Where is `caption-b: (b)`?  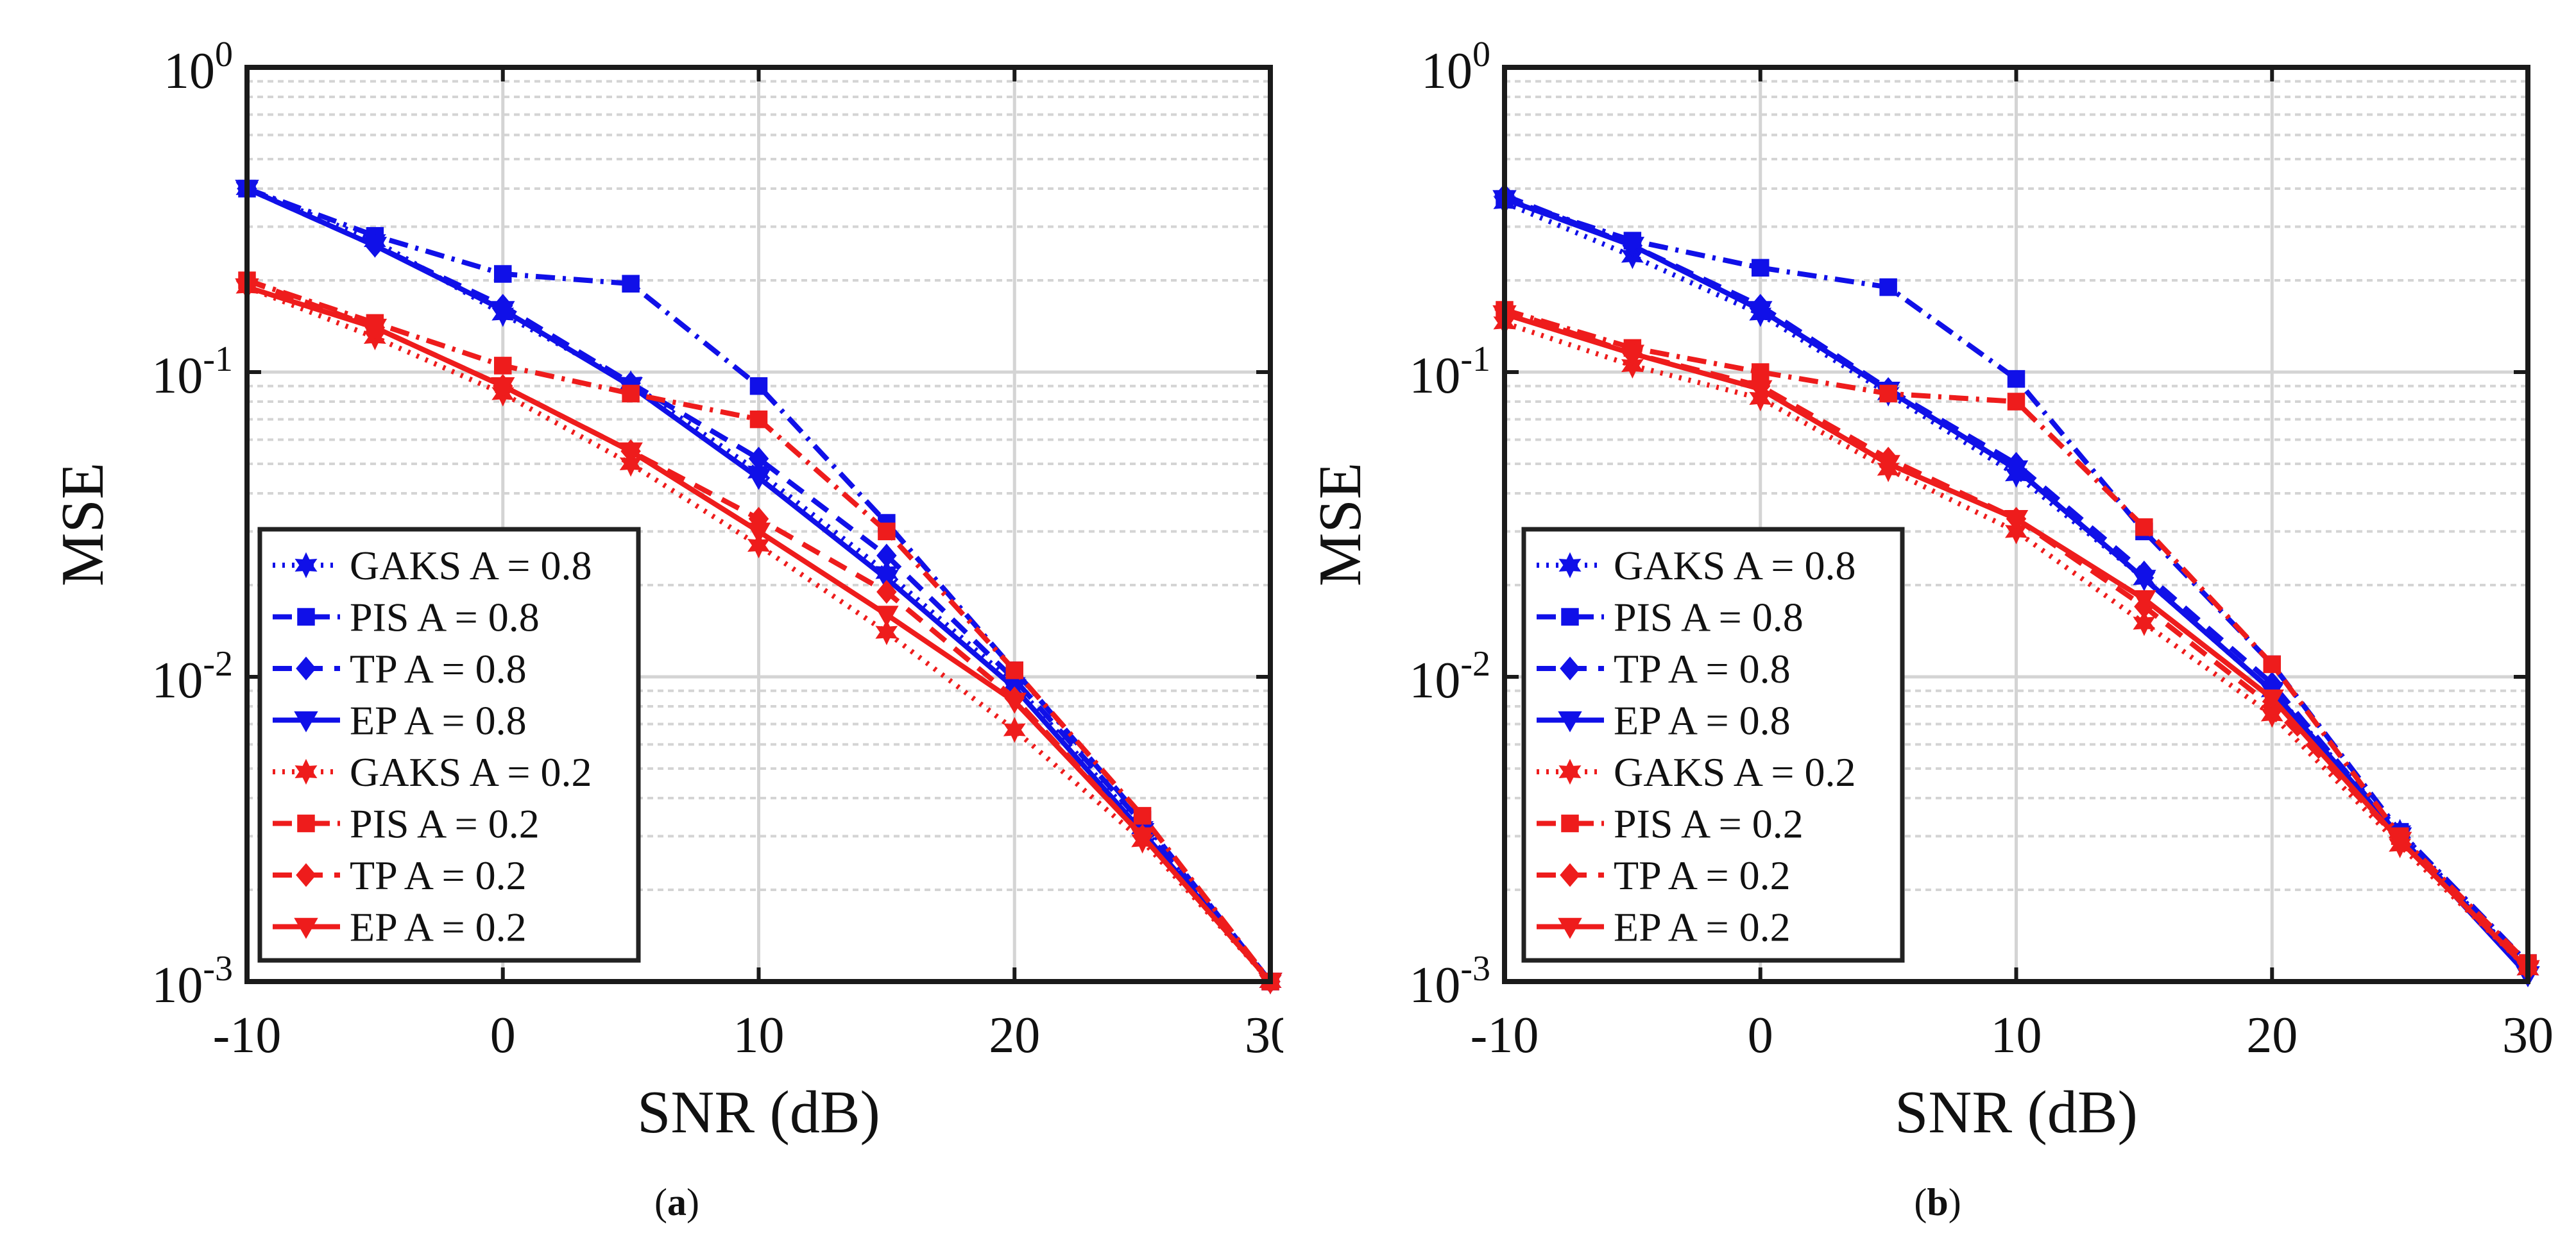
caption-b: (b) is located at coordinates (1937, 1202).